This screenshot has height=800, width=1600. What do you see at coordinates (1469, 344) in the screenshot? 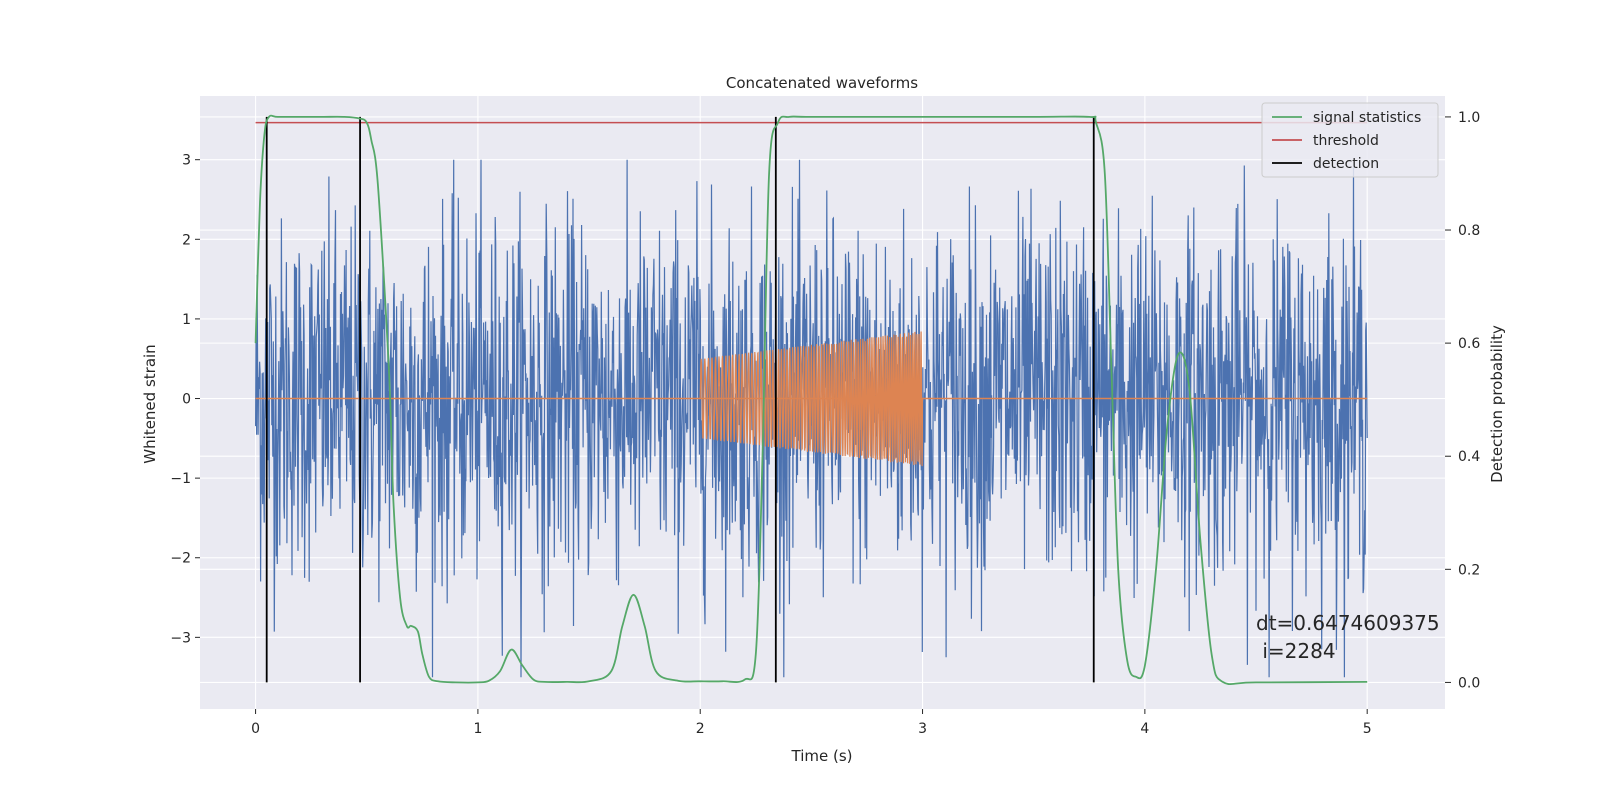
I see `right-y-tick-label: 0.6` at bounding box center [1469, 344].